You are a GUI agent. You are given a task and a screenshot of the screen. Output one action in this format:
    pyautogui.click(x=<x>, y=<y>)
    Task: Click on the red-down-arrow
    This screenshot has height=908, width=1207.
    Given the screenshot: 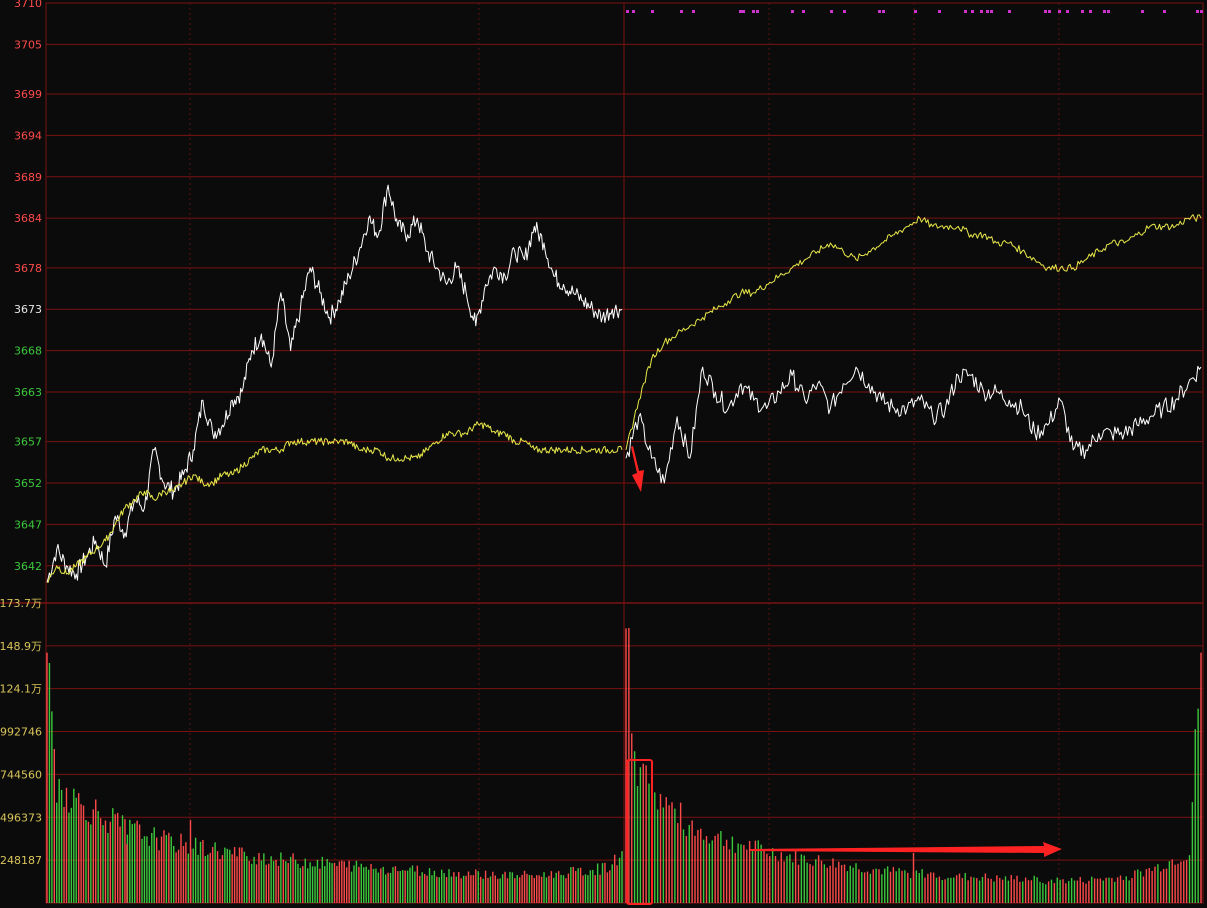 What is the action you would take?
    pyautogui.click(x=637, y=469)
    